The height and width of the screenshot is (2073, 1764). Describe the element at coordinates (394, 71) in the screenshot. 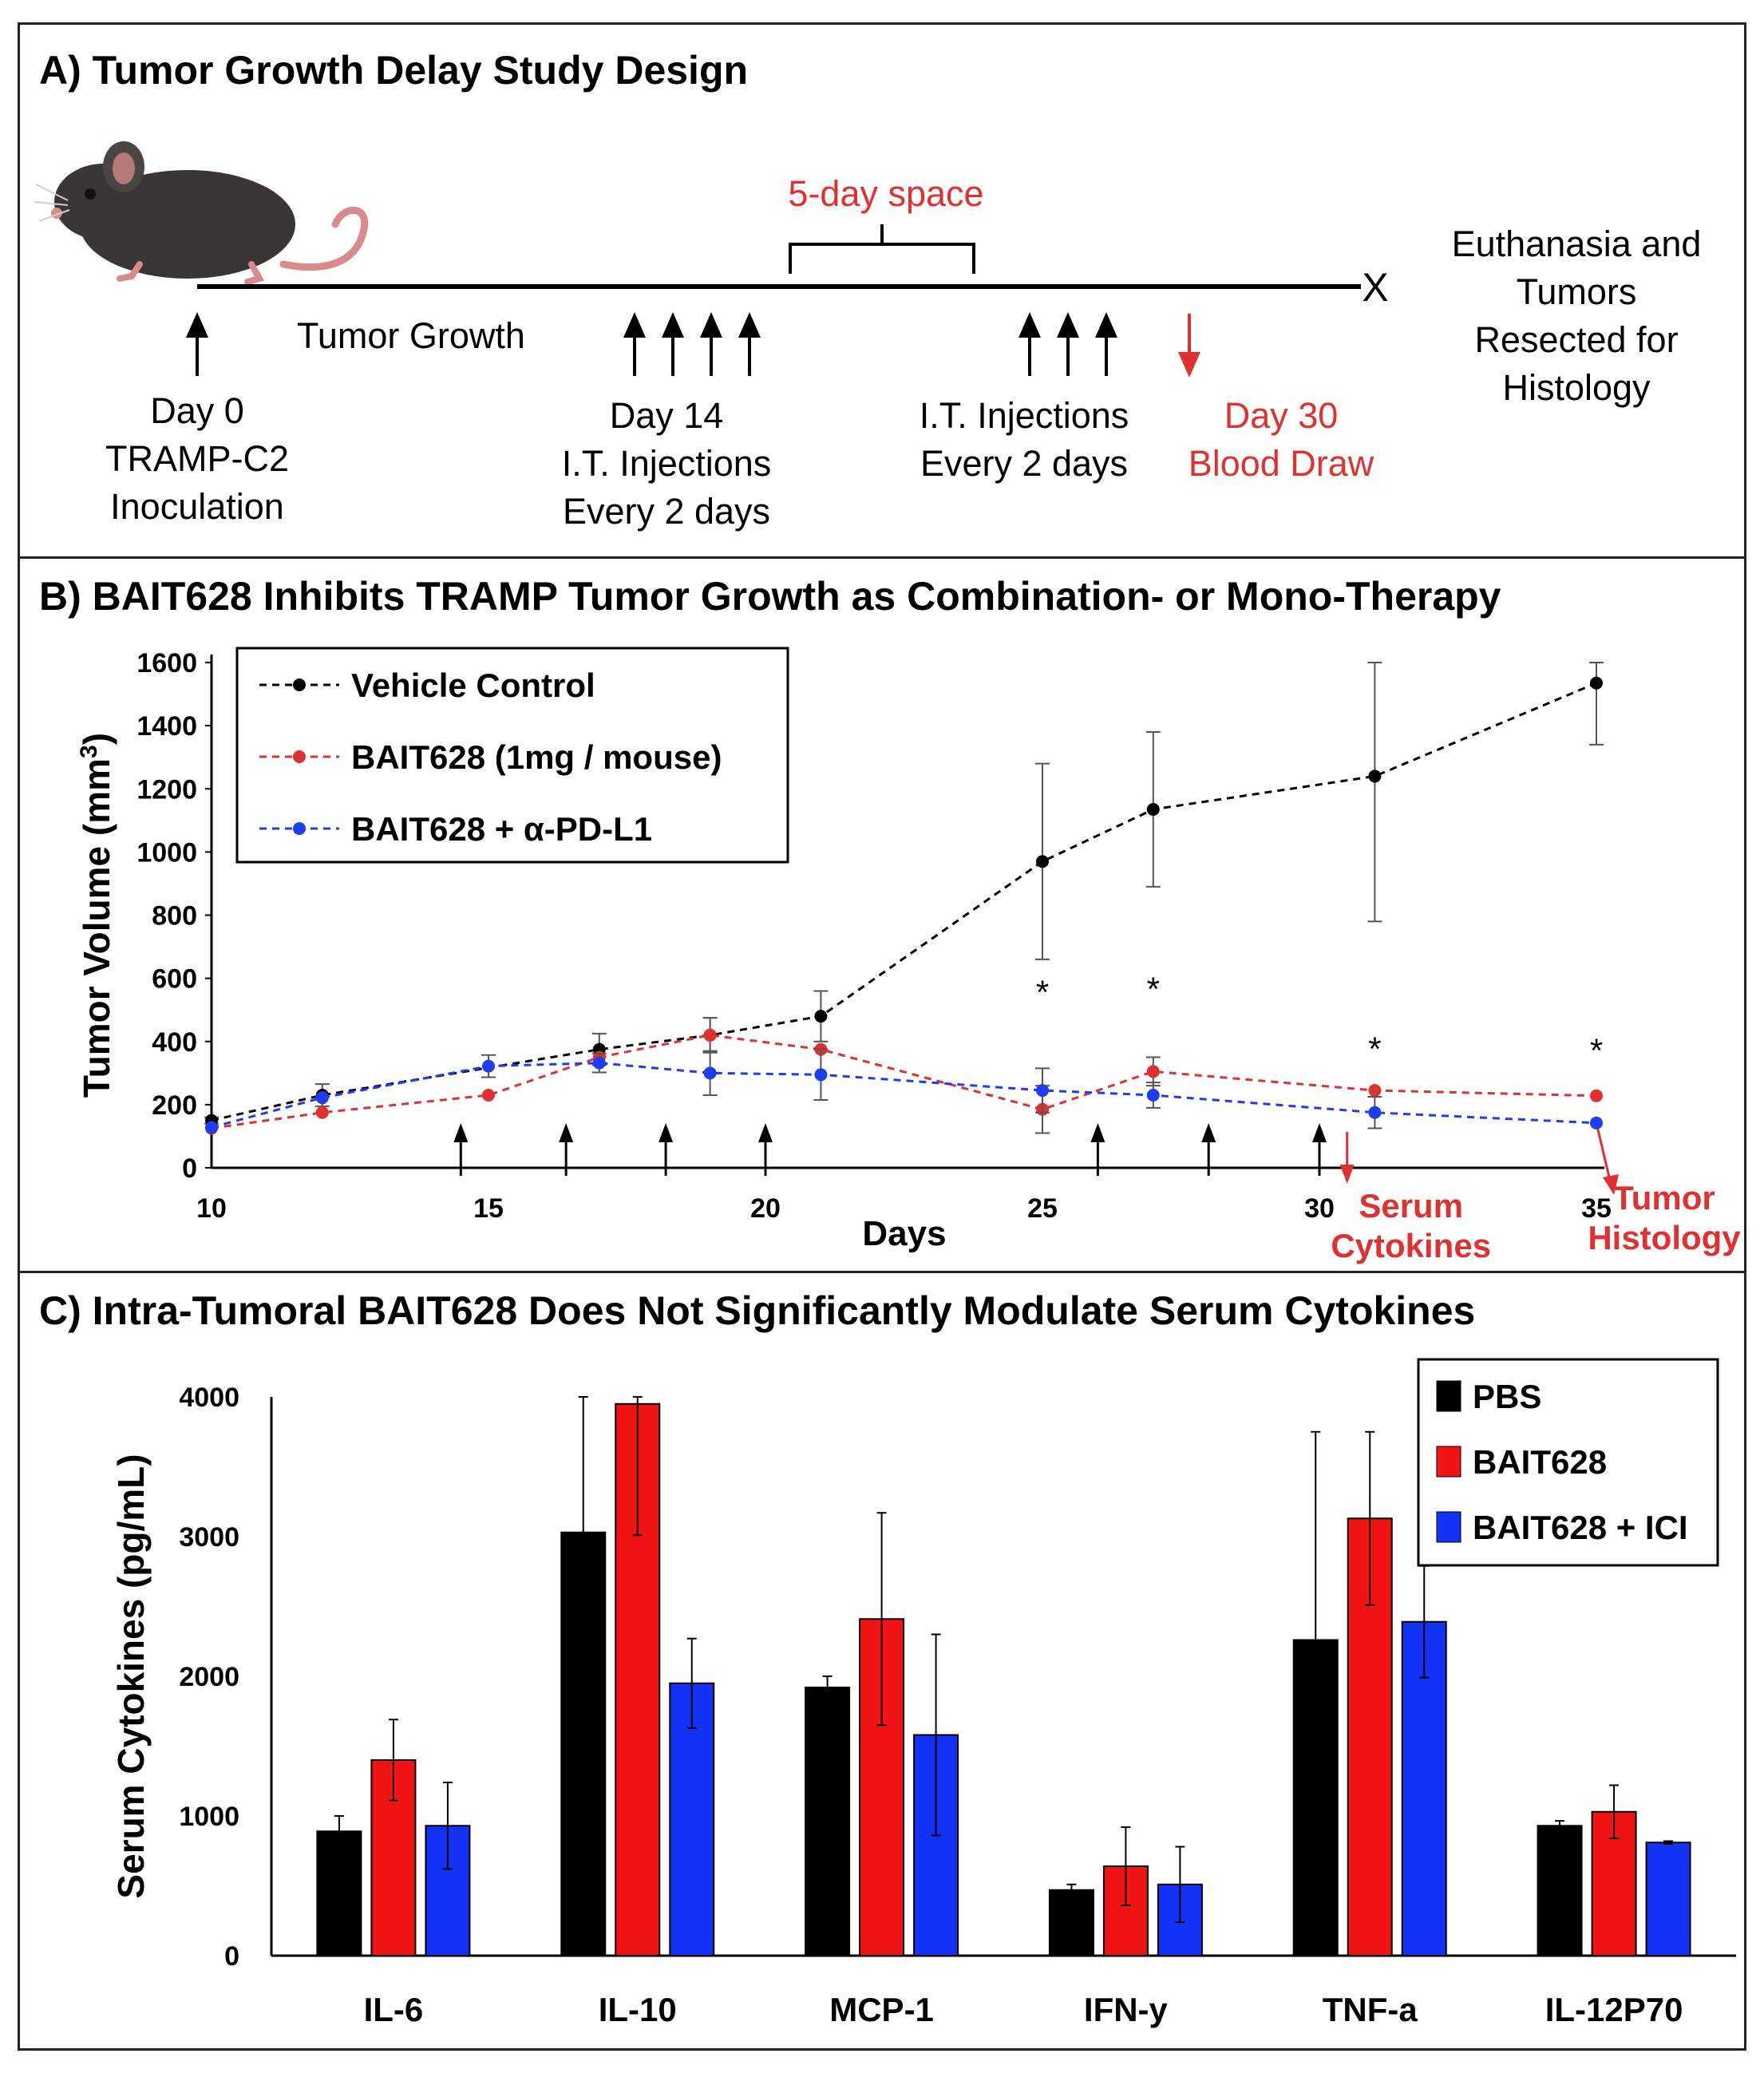

I see `panel-a-title: A) Tumor Growth Delay Study Design` at that location.